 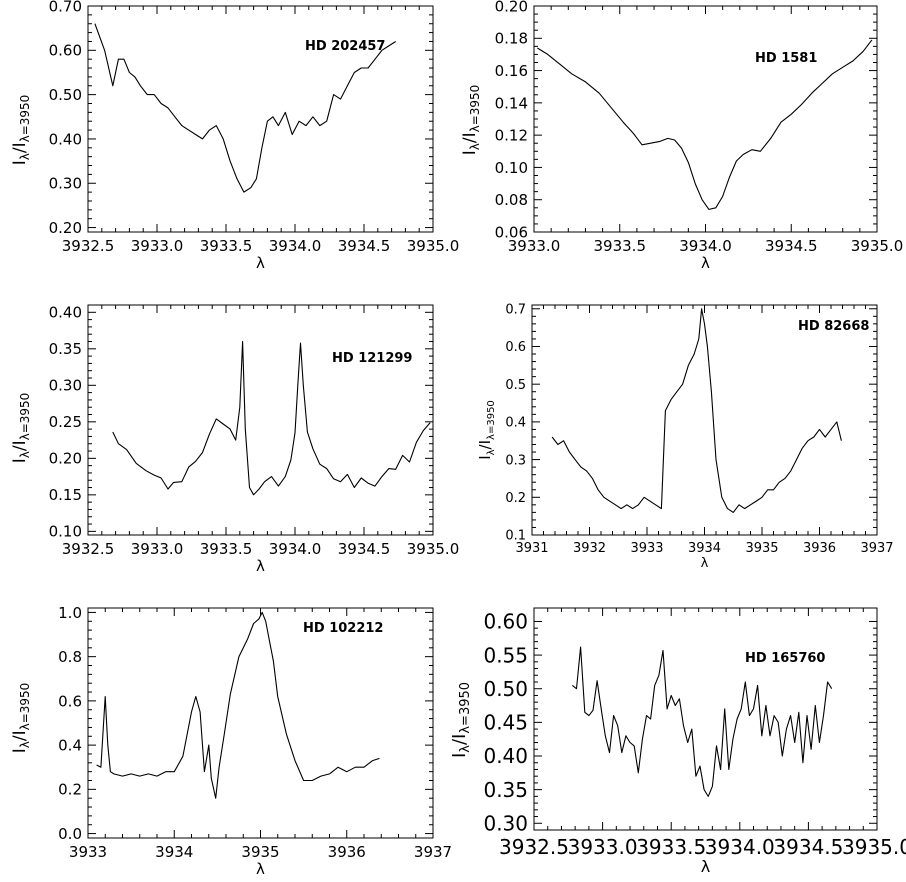 I want to click on y-tick-label: 0.3, so click(x=515, y=460).